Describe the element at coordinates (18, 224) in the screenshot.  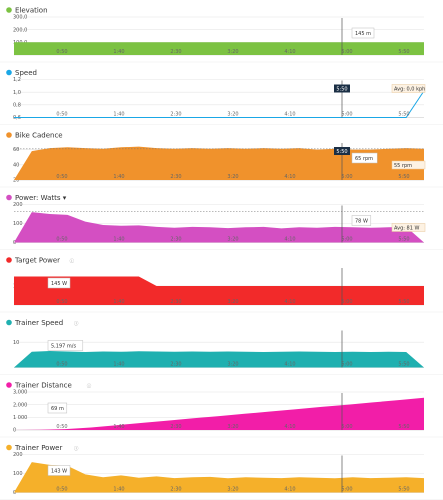
I see `power-ytick-label: 100` at that location.